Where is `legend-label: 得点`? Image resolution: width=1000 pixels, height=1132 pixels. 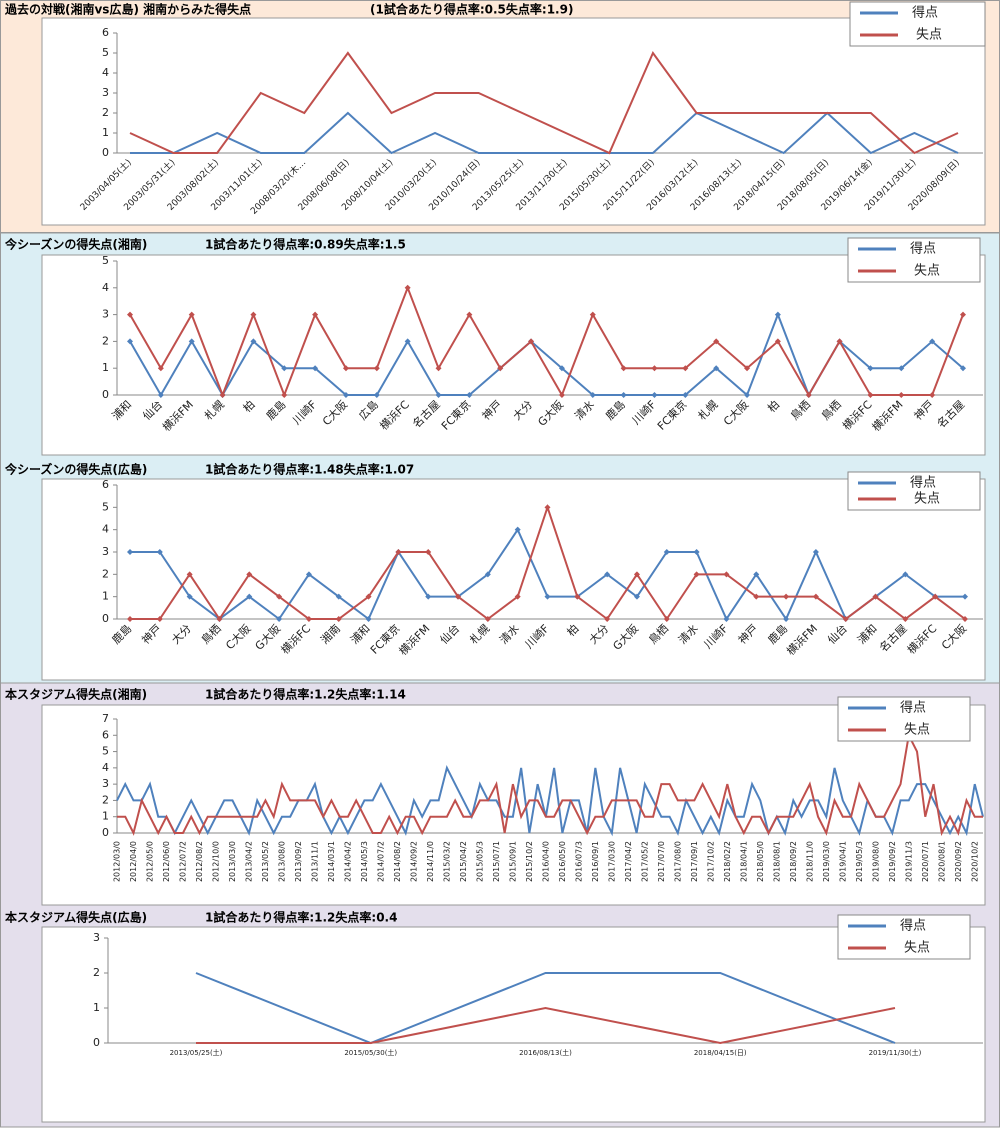
legend-label: 得点 is located at coordinates (923, 249).